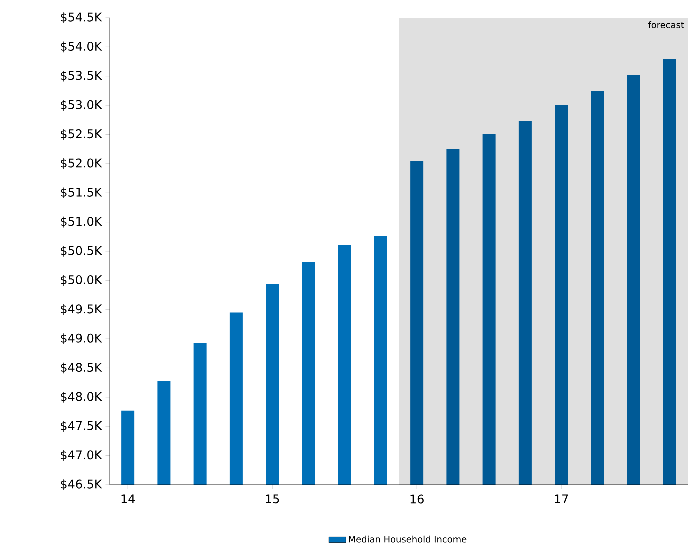 This screenshot has width=696, height=552. Describe the element at coordinates (666, 25) in the screenshot. I see `band-label: forecast` at that location.